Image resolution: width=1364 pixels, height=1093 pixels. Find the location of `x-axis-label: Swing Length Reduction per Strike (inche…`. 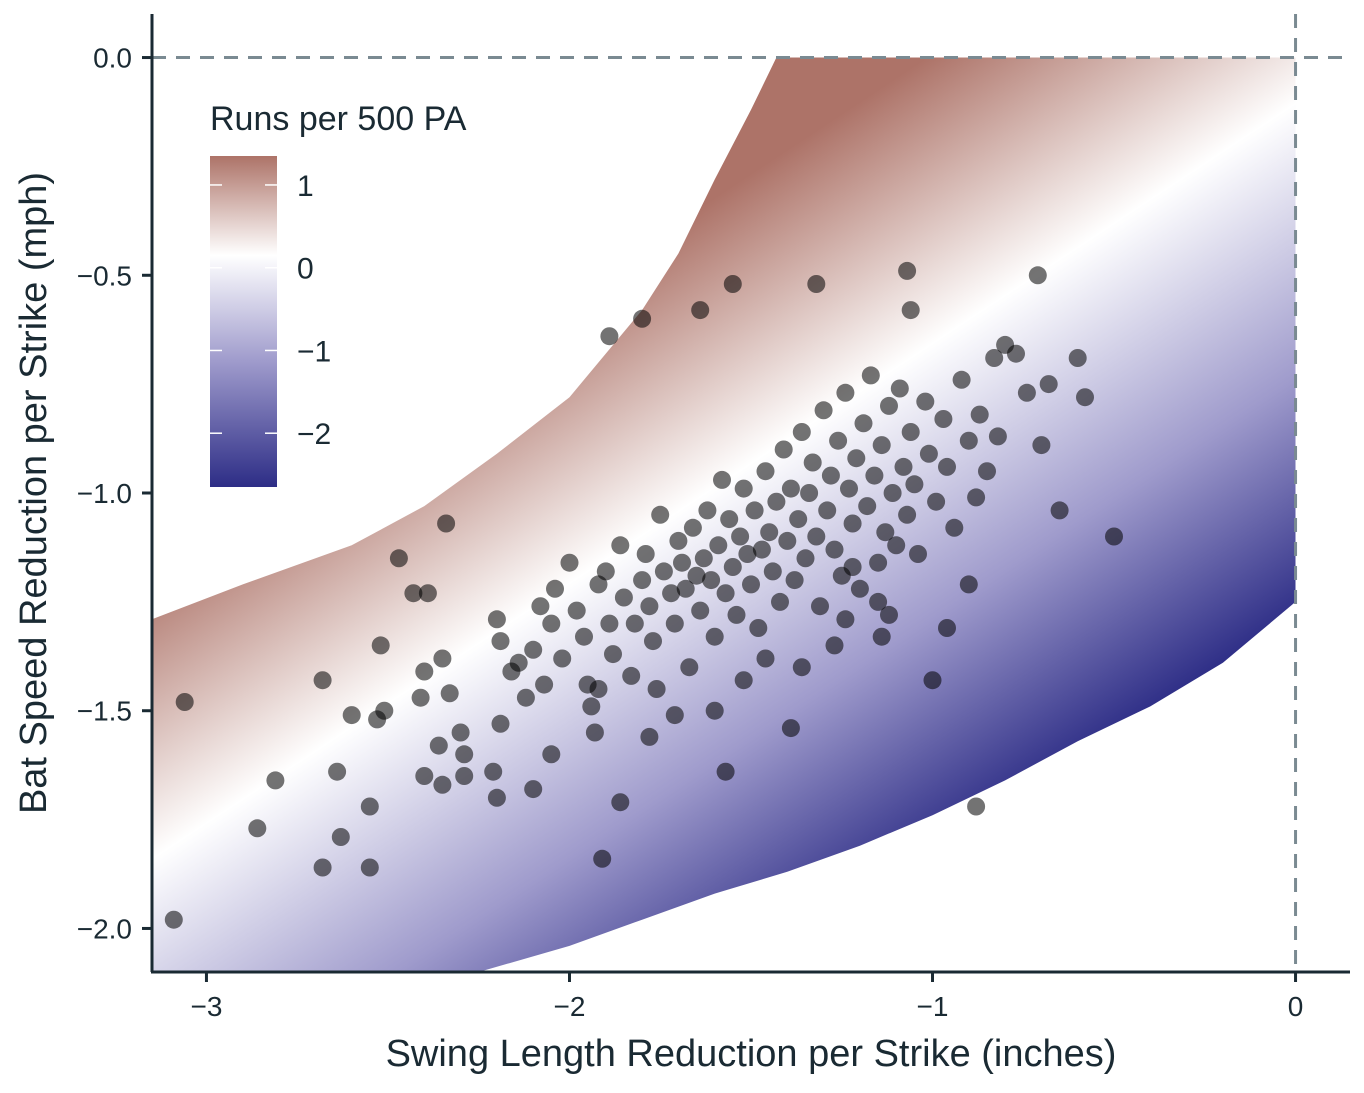

x-axis-label: Swing Length Reduction per Strike (inche… is located at coordinates (751, 1054).